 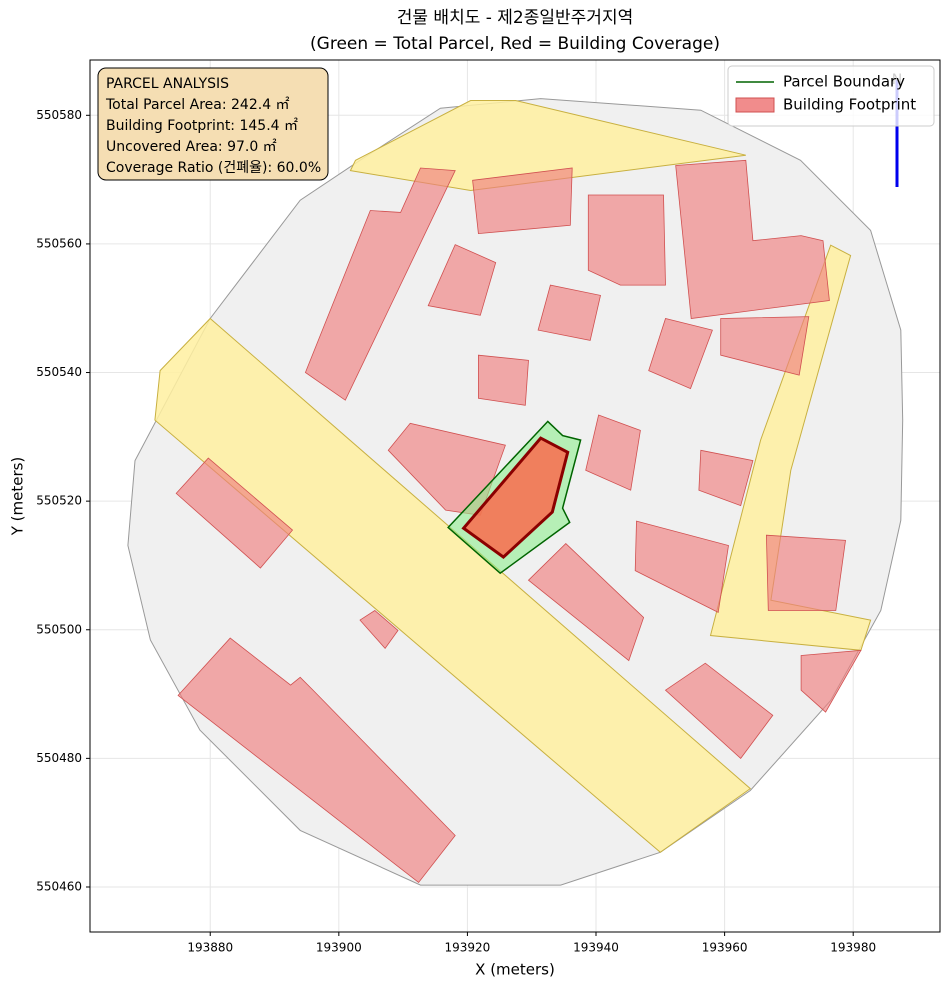 I want to click on legend-box, so click(x=831, y=96).